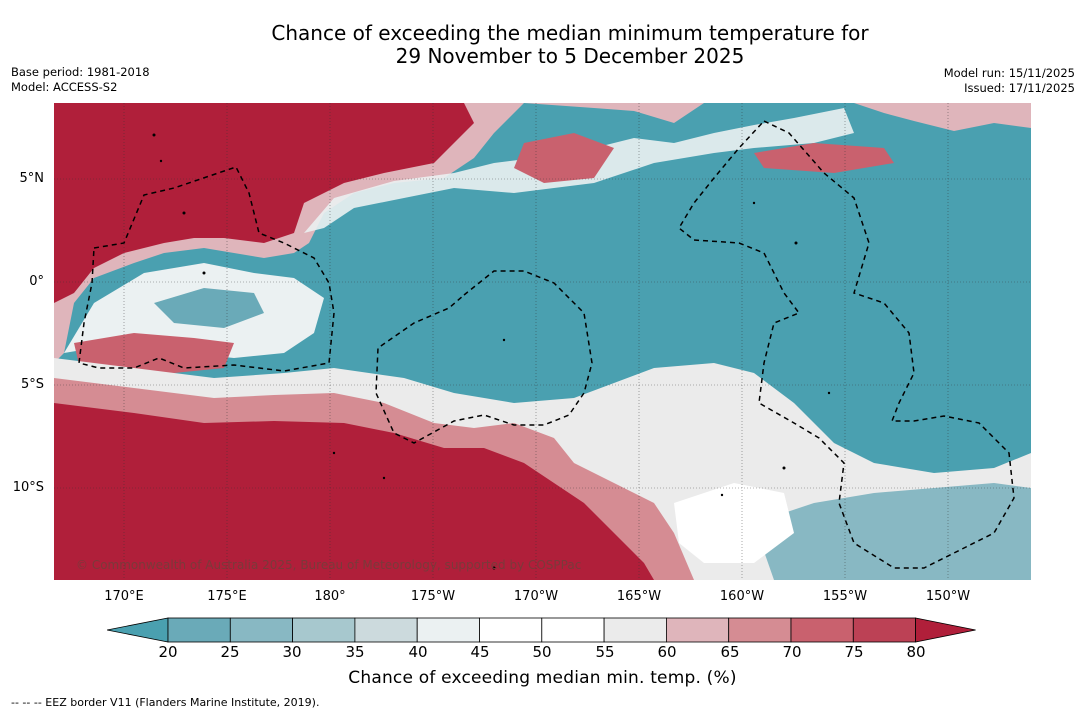 The height and width of the screenshot is (713, 1085). Describe the element at coordinates (730, 652) in the screenshot. I see `colorbar-tick-65: 65` at that location.